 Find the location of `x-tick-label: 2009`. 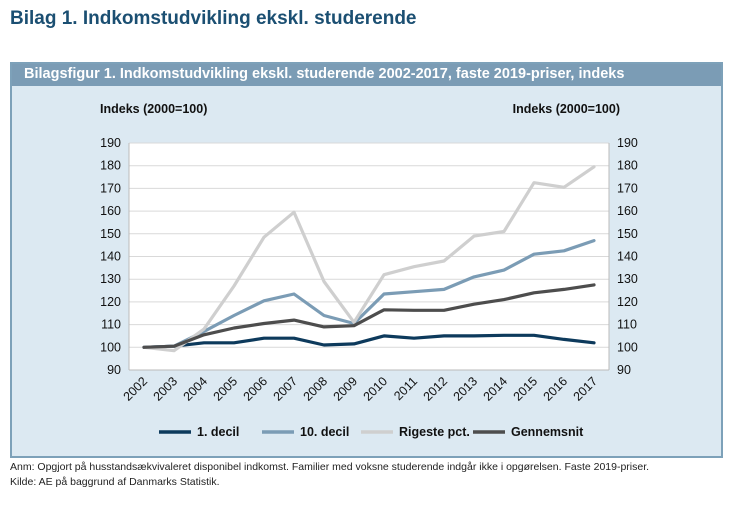

x-tick-label: 2009 is located at coordinates (346, 389).